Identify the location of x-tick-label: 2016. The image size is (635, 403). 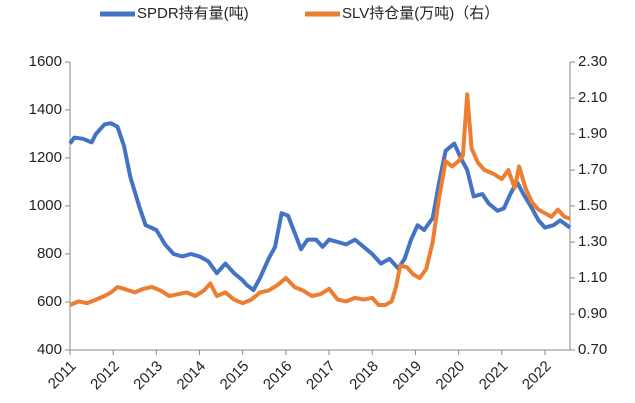
(278, 376).